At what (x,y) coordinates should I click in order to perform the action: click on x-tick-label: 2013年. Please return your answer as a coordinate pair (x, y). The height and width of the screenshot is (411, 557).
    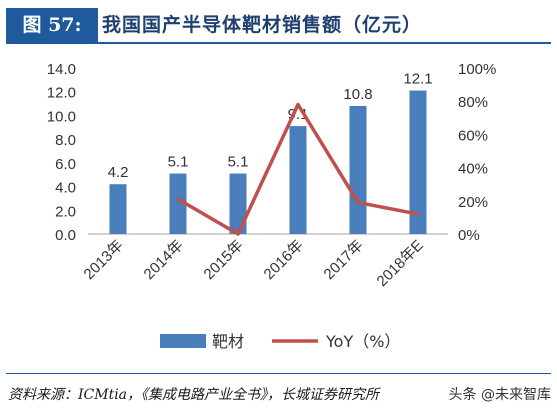
    Looking at the image, I should click on (104, 260).